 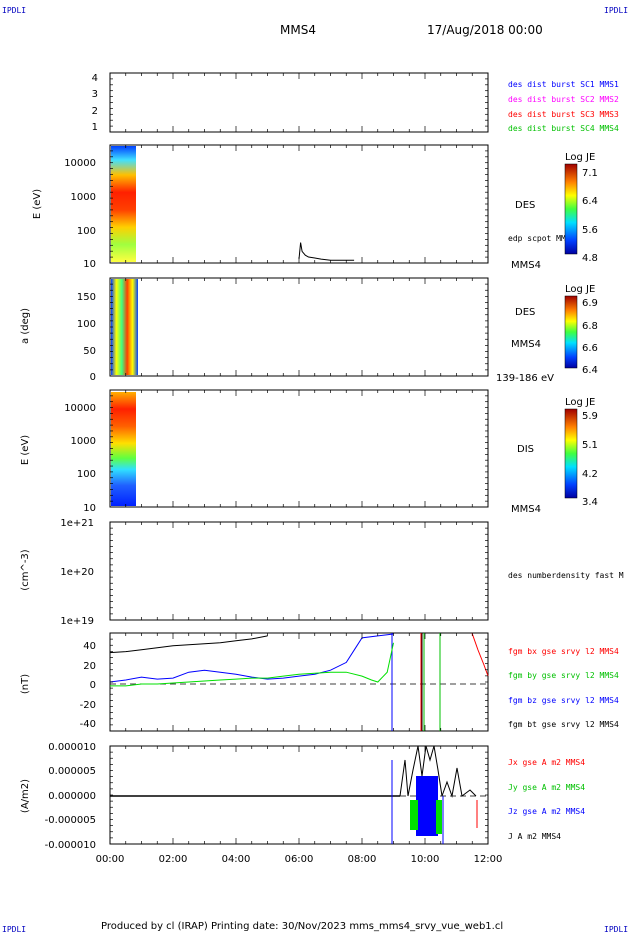 I want to click on j-envelope, so click(x=438, y=771).